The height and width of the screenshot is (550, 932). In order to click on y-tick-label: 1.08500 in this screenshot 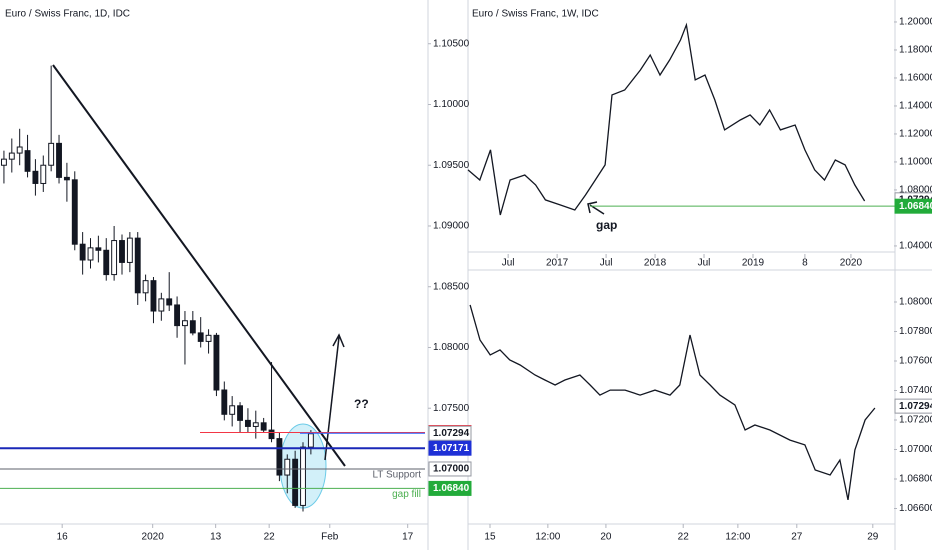, I will do `click(451, 286)`.